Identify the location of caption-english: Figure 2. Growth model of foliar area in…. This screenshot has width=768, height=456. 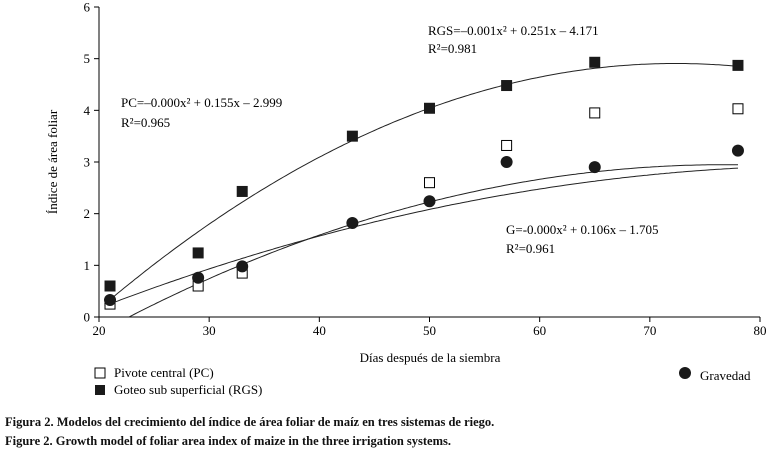
(228, 441).